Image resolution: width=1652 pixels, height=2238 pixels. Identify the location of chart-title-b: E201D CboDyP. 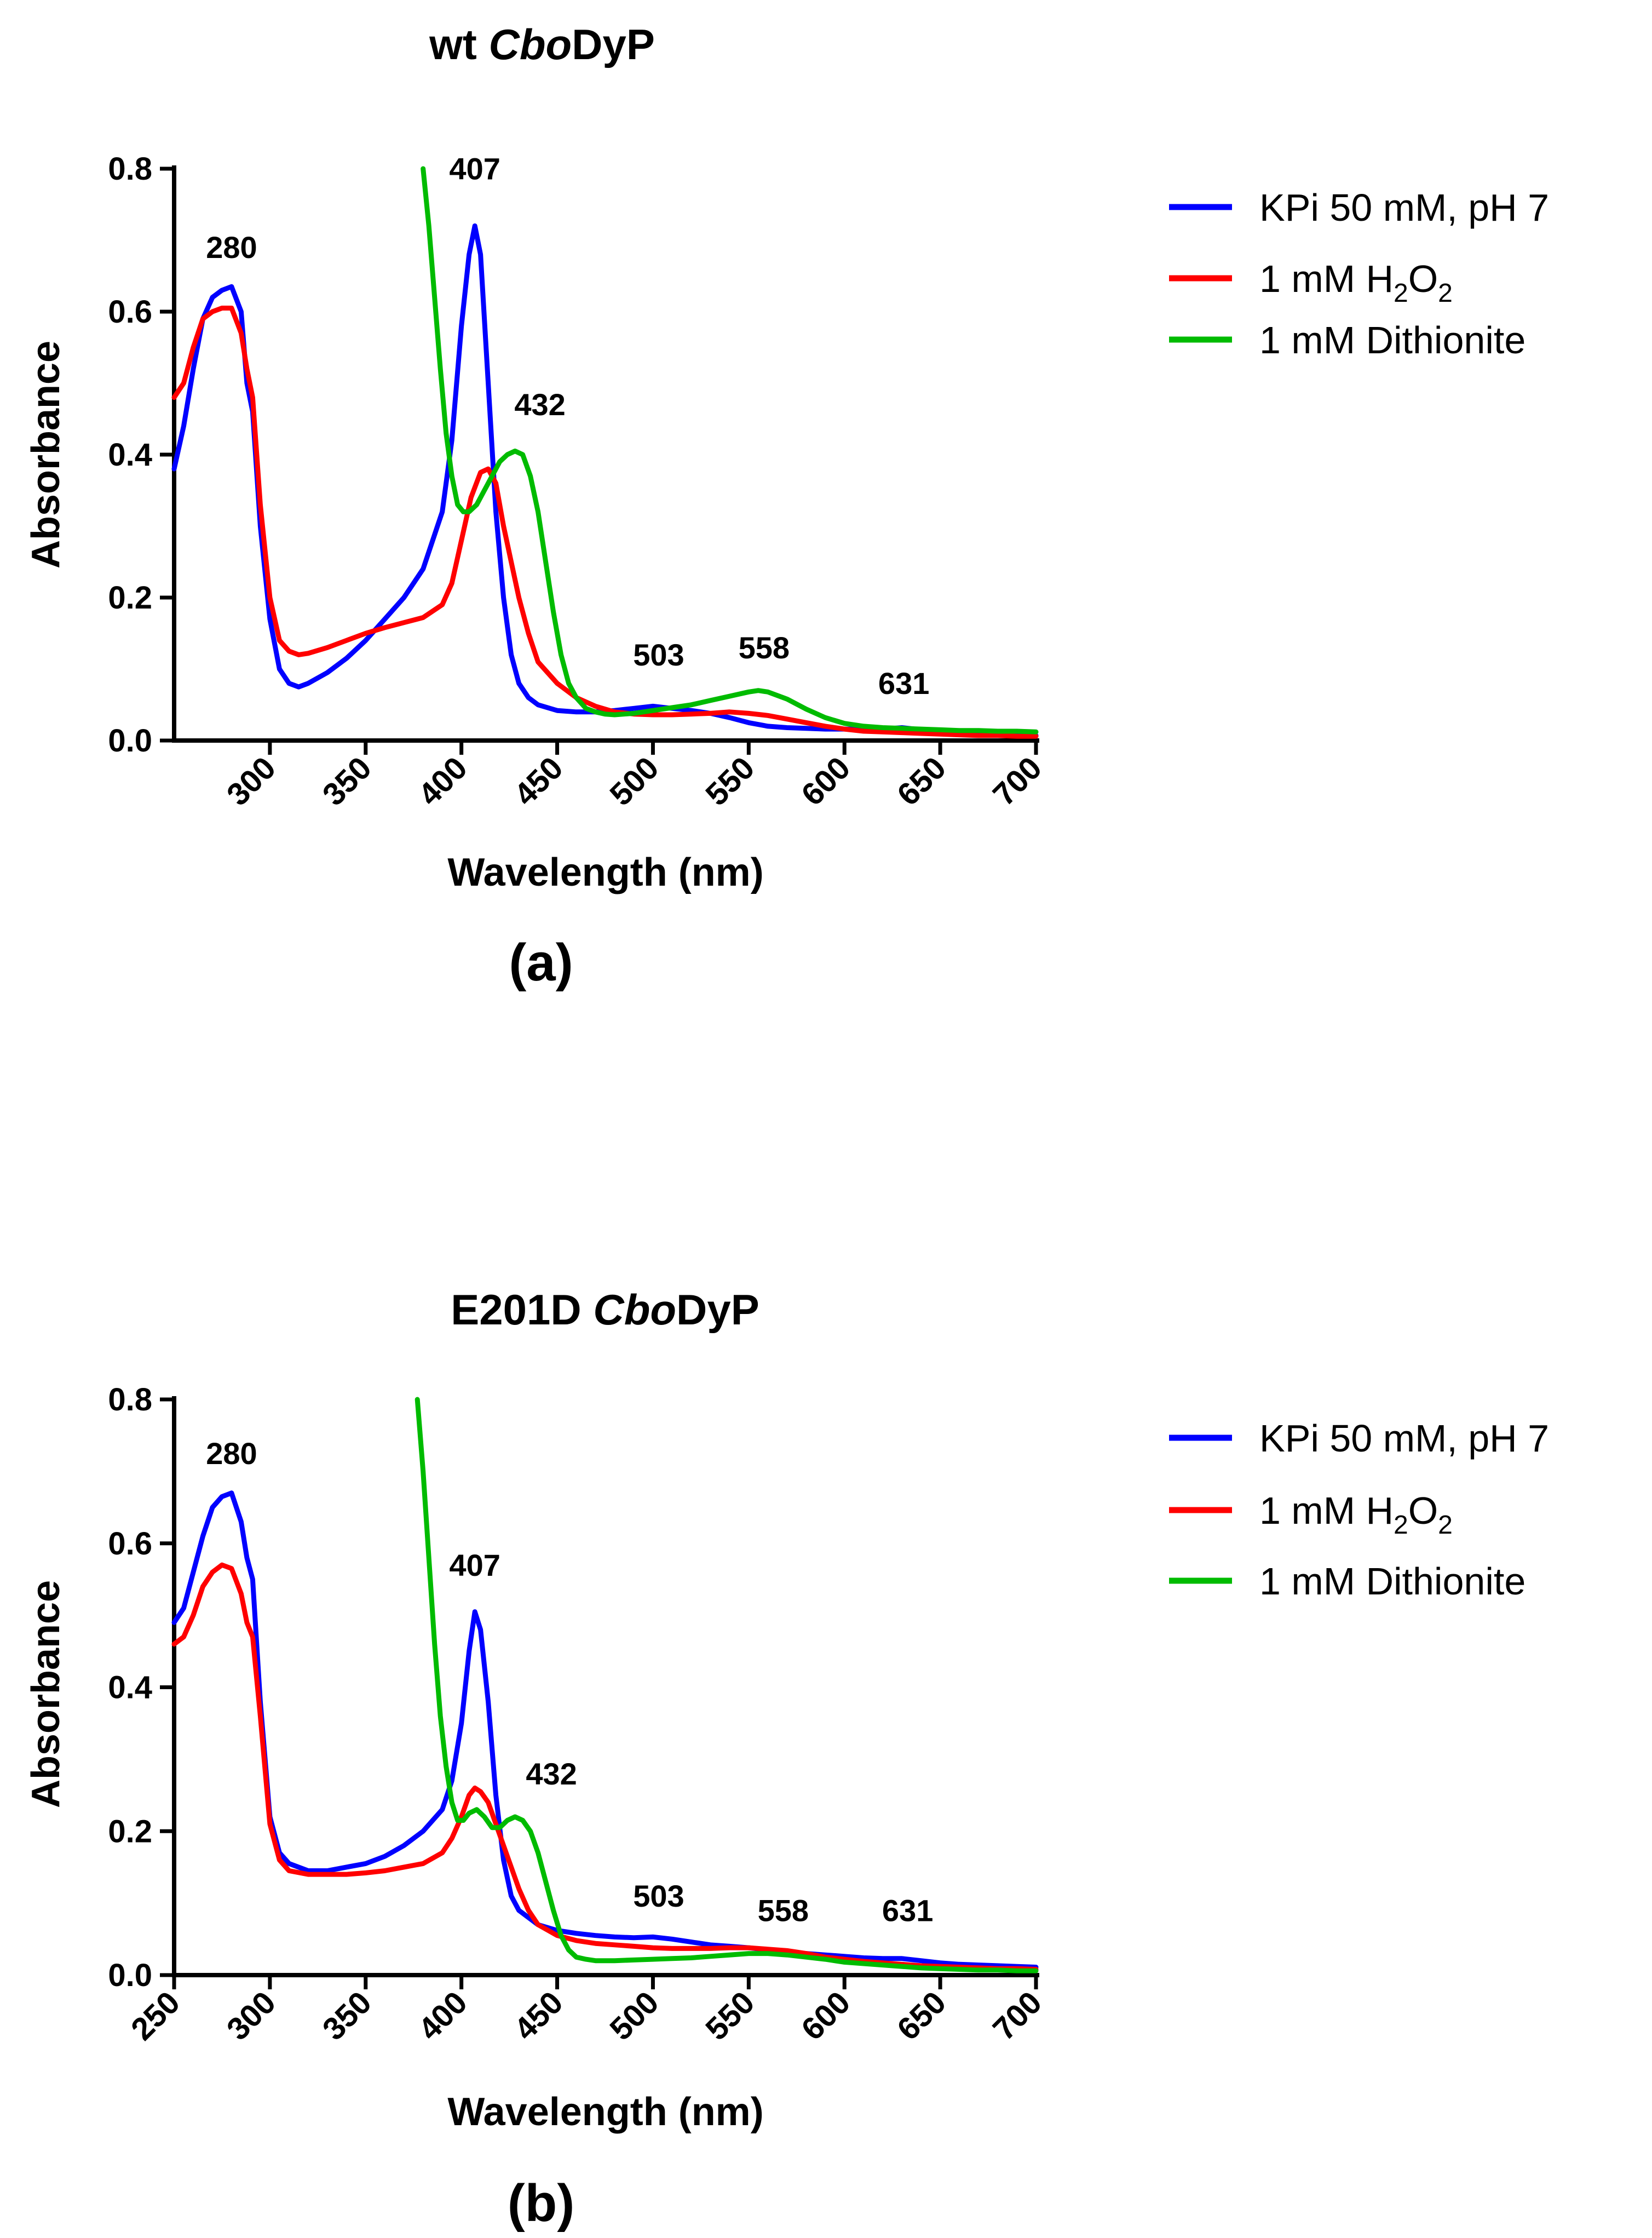
(605, 1310).